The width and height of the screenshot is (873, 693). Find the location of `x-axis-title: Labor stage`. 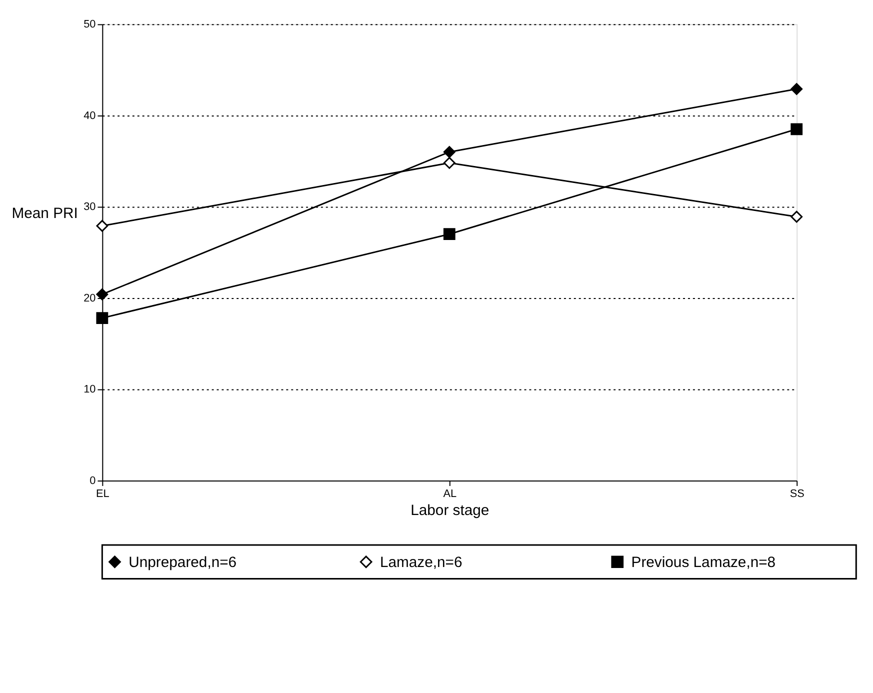

x-axis-title: Labor stage is located at coordinates (450, 510).